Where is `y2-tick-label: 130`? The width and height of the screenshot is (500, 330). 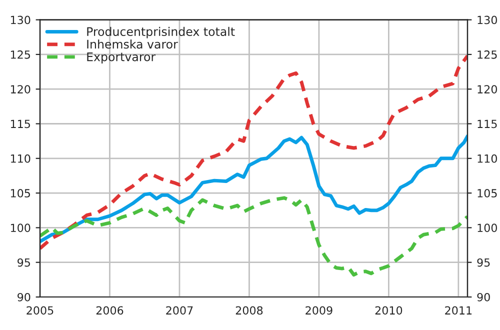 y2-tick-label: 130 is located at coordinates (487, 20).